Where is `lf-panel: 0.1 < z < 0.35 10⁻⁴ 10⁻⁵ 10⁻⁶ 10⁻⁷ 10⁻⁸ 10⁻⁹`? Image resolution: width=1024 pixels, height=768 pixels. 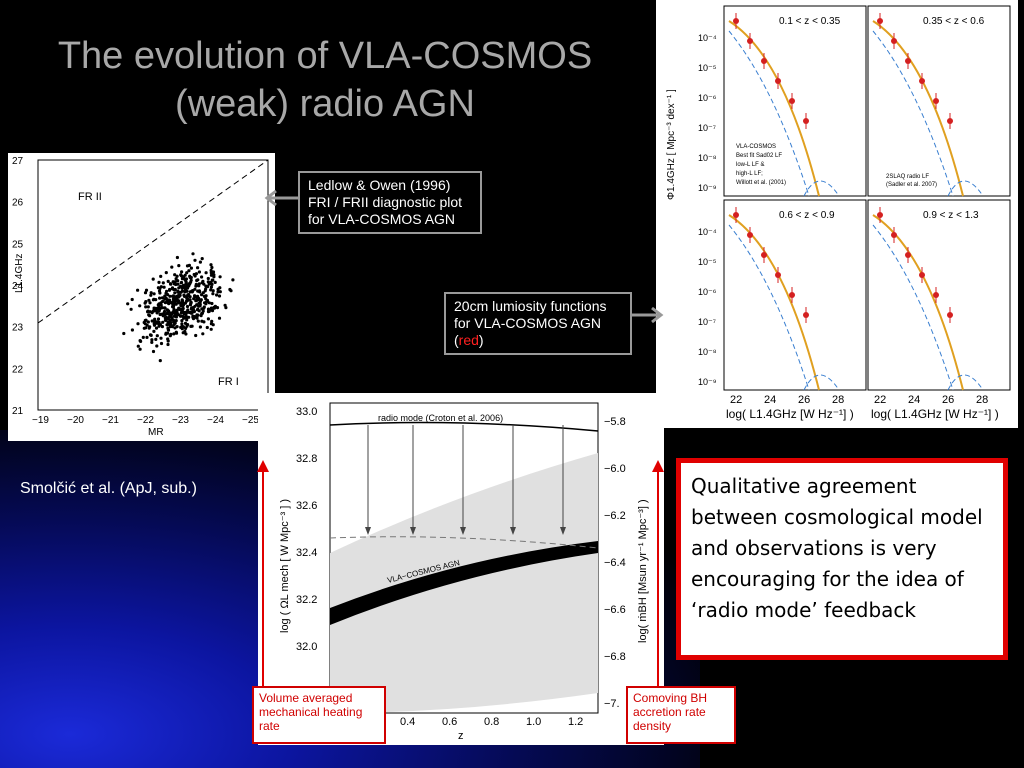
lf-panel: 0.1 < z < 0.35 10⁻⁴ 10⁻⁵ 10⁻⁶ 10⁻⁷ 10⁻⁸ 10⁻⁹ is located at coordinates (782, 101).